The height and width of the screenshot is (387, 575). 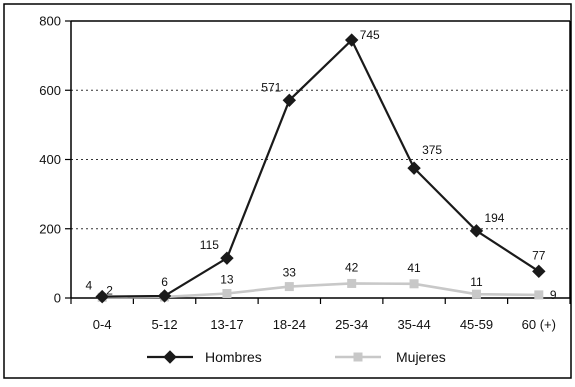 What do you see at coordinates (50, 90) in the screenshot?
I see `y-tick-label: 600` at bounding box center [50, 90].